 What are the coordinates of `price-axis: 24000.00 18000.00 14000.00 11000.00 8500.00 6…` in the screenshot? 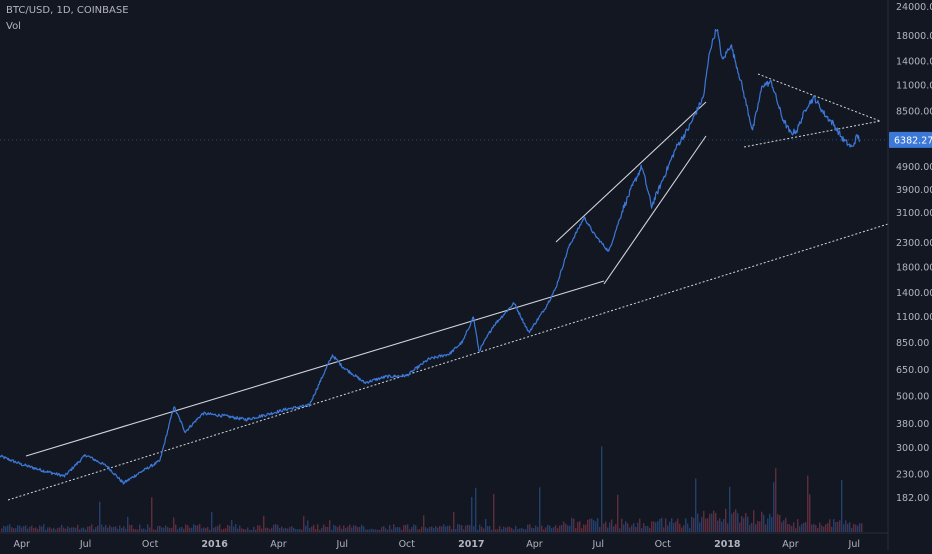 It's located at (914, 253).